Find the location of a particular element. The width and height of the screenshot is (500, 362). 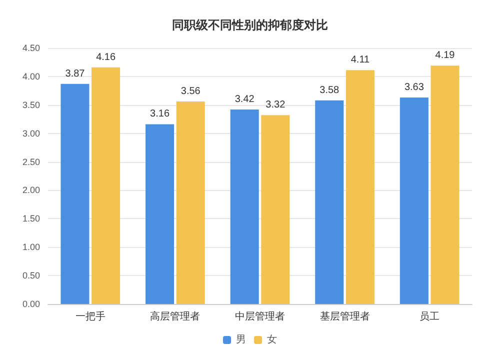

x-tick-label: 一把手 is located at coordinates (90, 316).